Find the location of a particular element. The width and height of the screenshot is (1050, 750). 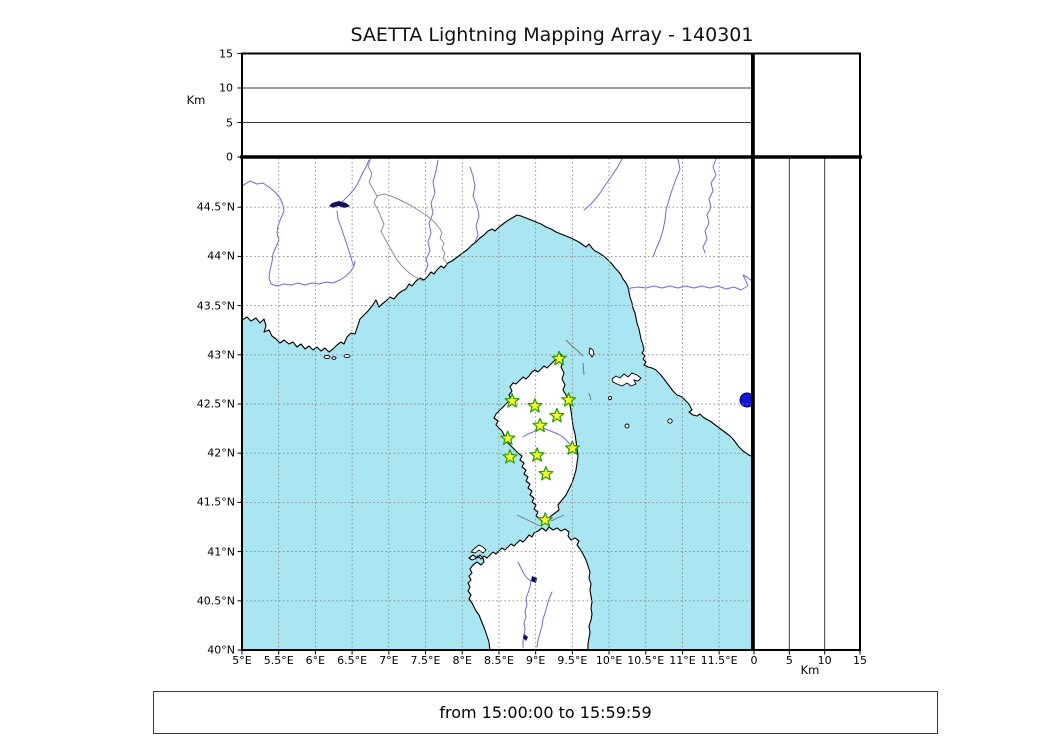

maritime-lines is located at coordinates (554, 433).